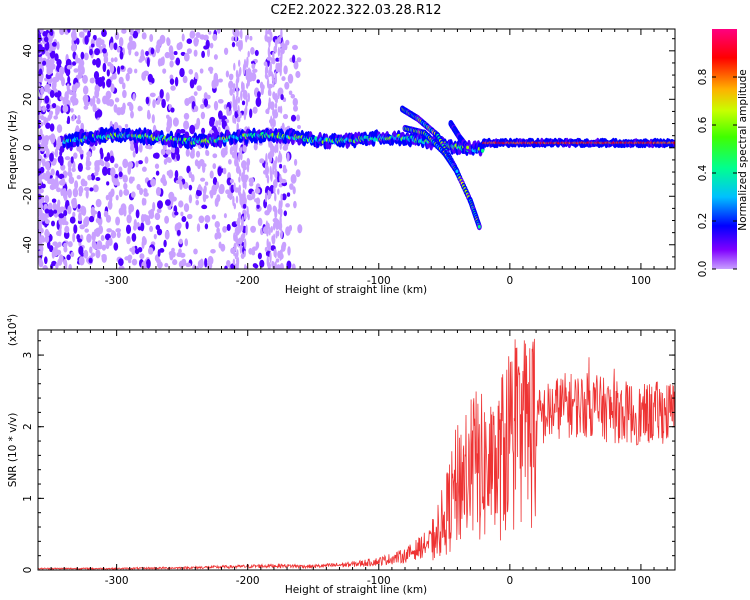  I want to click on spectrogram-x-tick-label: 100, so click(641, 281).